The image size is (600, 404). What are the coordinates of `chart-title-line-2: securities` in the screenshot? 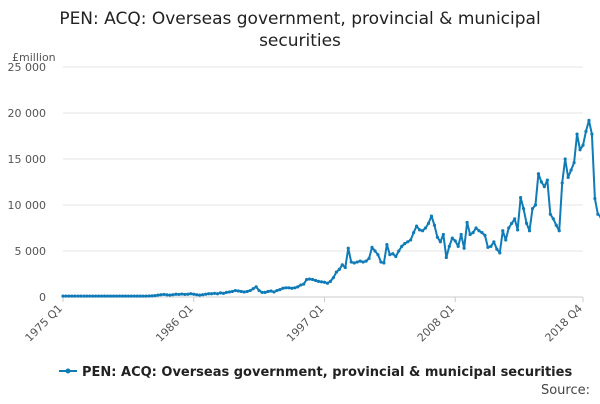 It's located at (300, 41).